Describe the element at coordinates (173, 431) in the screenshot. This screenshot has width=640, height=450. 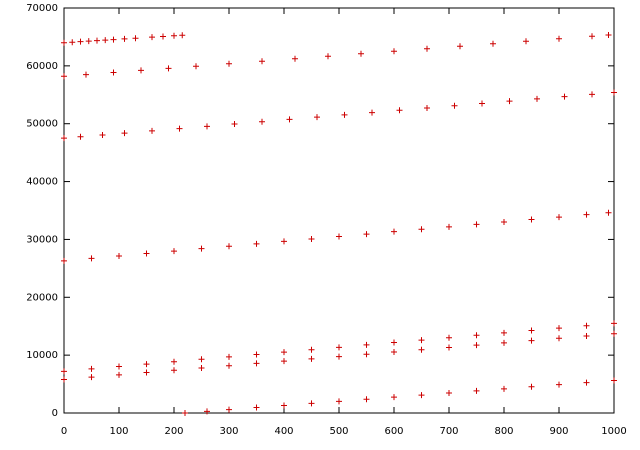
I see `x-tick-label: 200` at that location.